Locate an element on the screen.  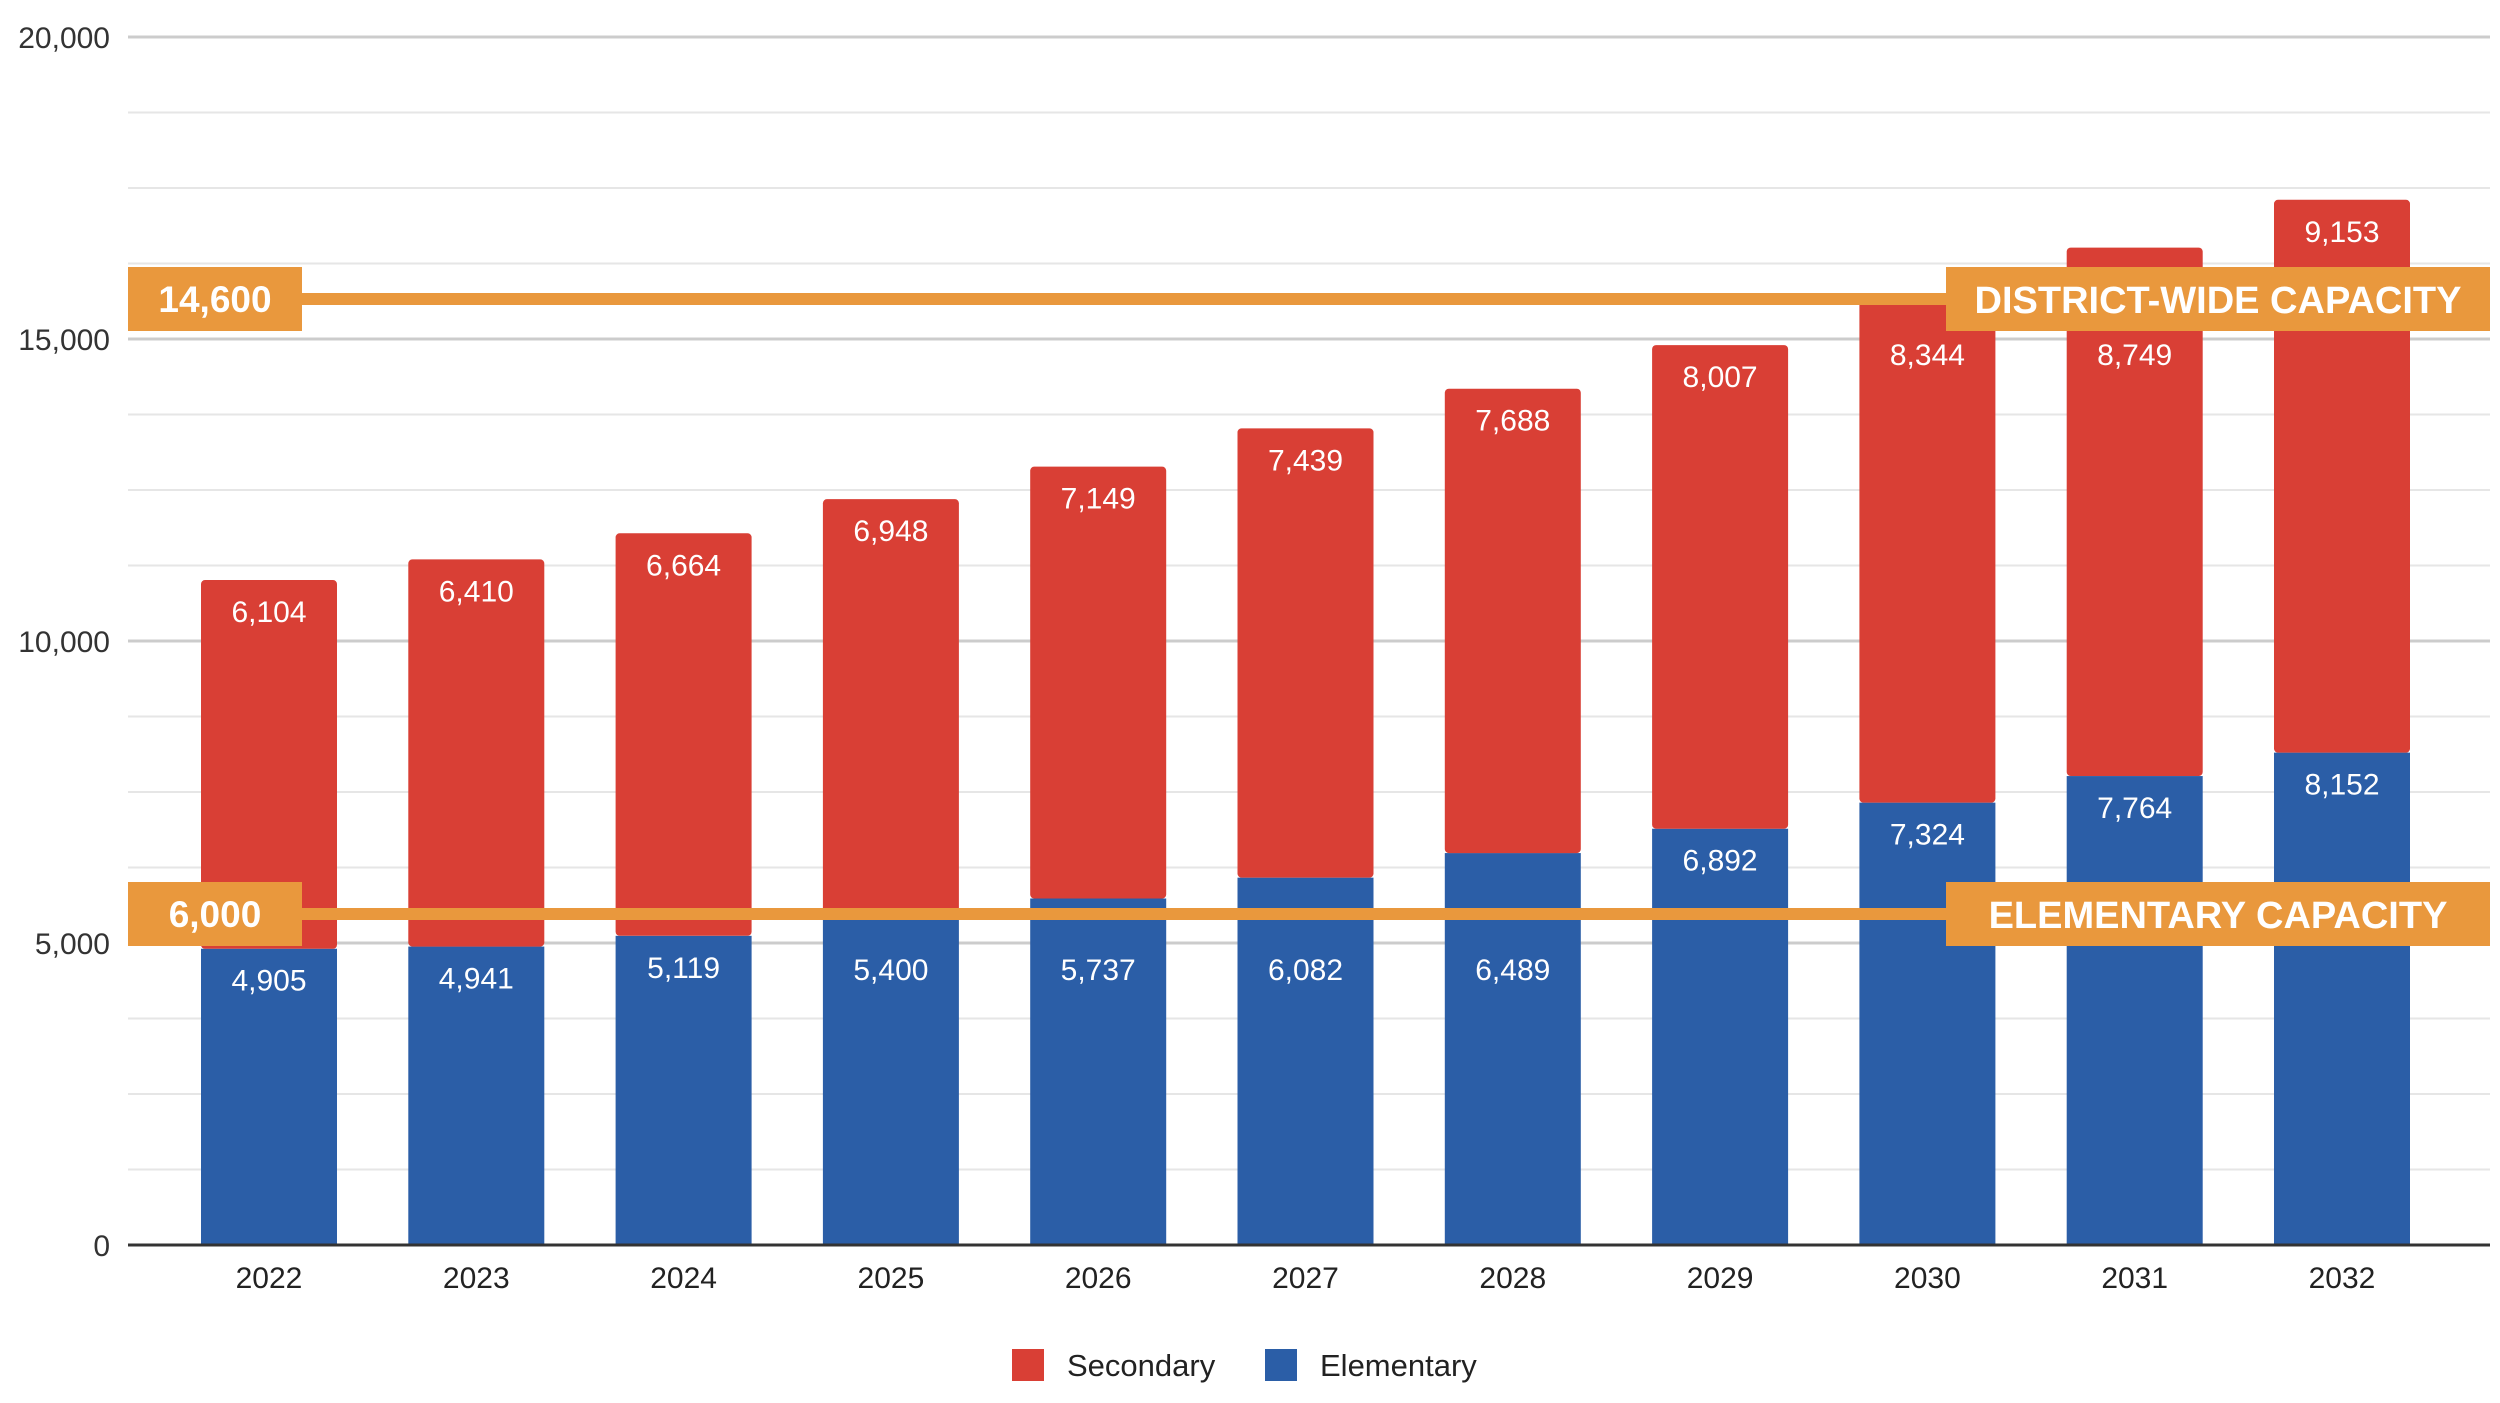
data-label-secondary: 6,664 is located at coordinates (683, 565).